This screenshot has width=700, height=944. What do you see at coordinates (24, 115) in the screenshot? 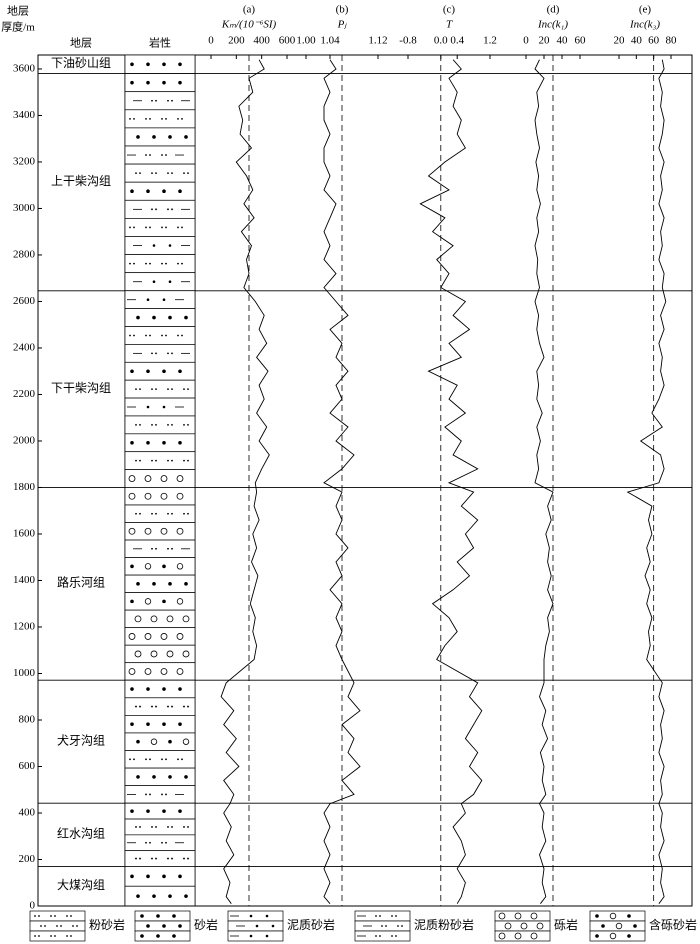
I see `y-tick-label: 3400` at bounding box center [24, 115].